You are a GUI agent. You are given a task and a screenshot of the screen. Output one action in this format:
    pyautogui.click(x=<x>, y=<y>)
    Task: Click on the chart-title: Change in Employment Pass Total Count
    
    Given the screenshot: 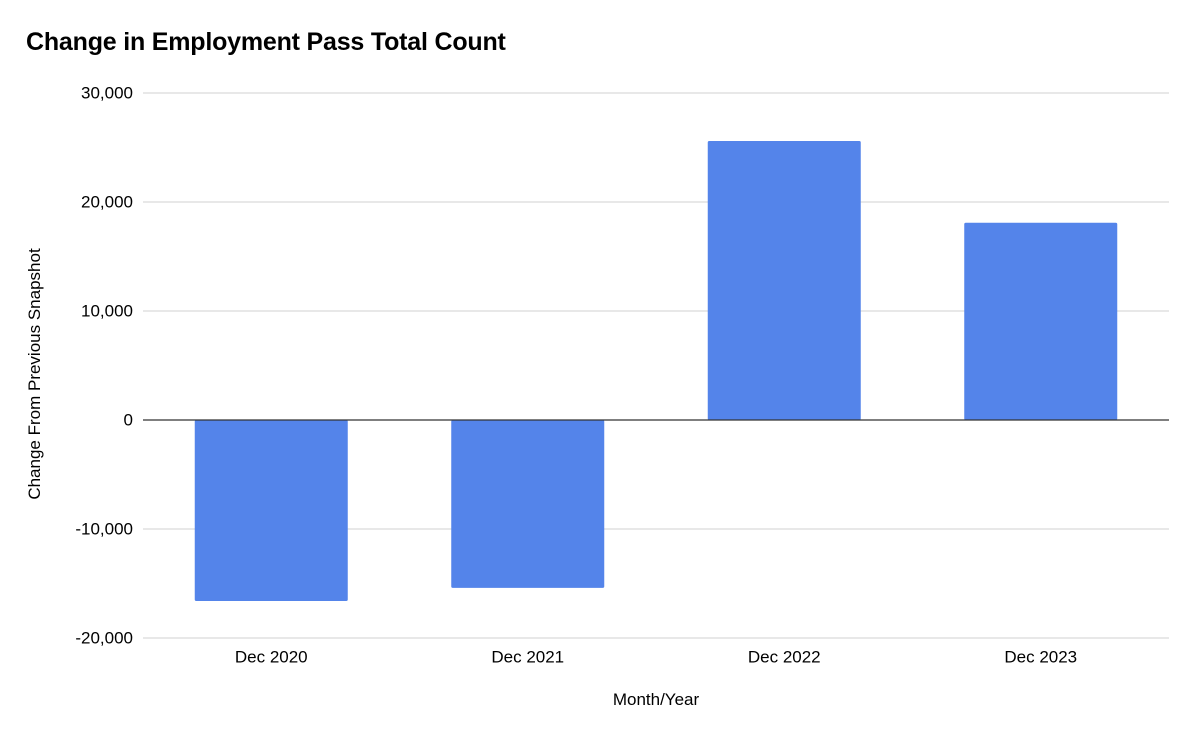 What is the action you would take?
    pyautogui.click(x=266, y=42)
    